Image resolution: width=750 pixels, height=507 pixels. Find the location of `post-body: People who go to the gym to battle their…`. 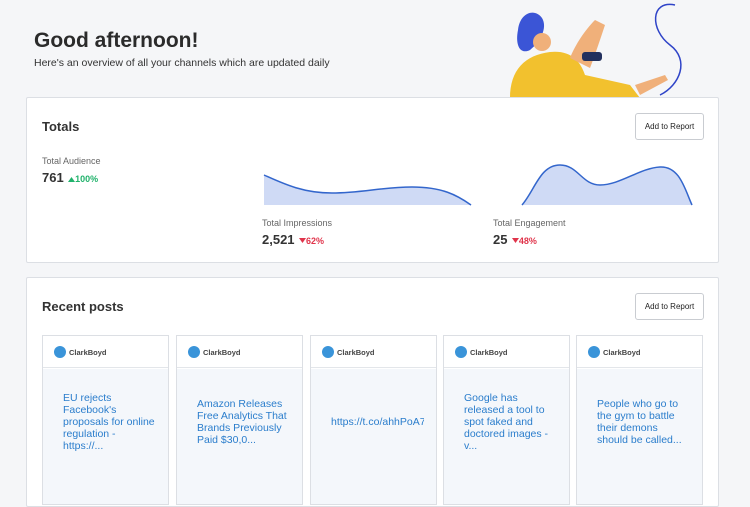

post-body: People who go to the gym to battle their… is located at coordinates (639, 436).